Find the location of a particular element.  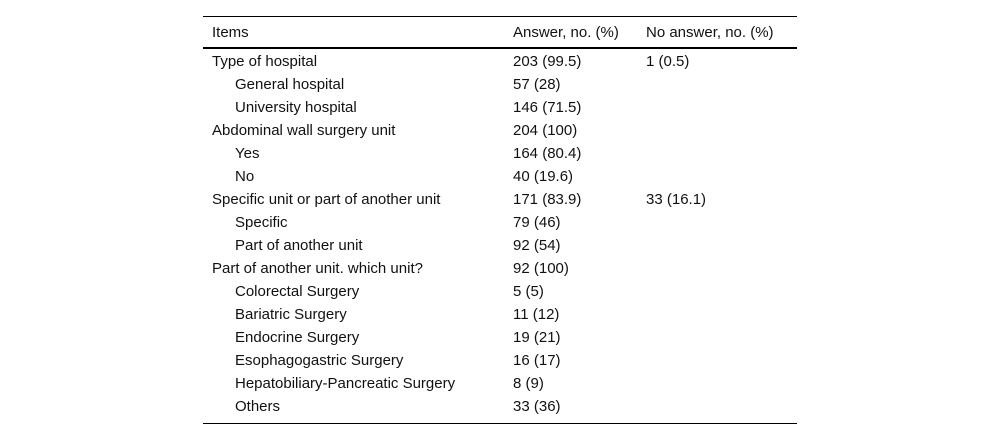

item-label: Colorectal Surgery is located at coordinates (297, 291).